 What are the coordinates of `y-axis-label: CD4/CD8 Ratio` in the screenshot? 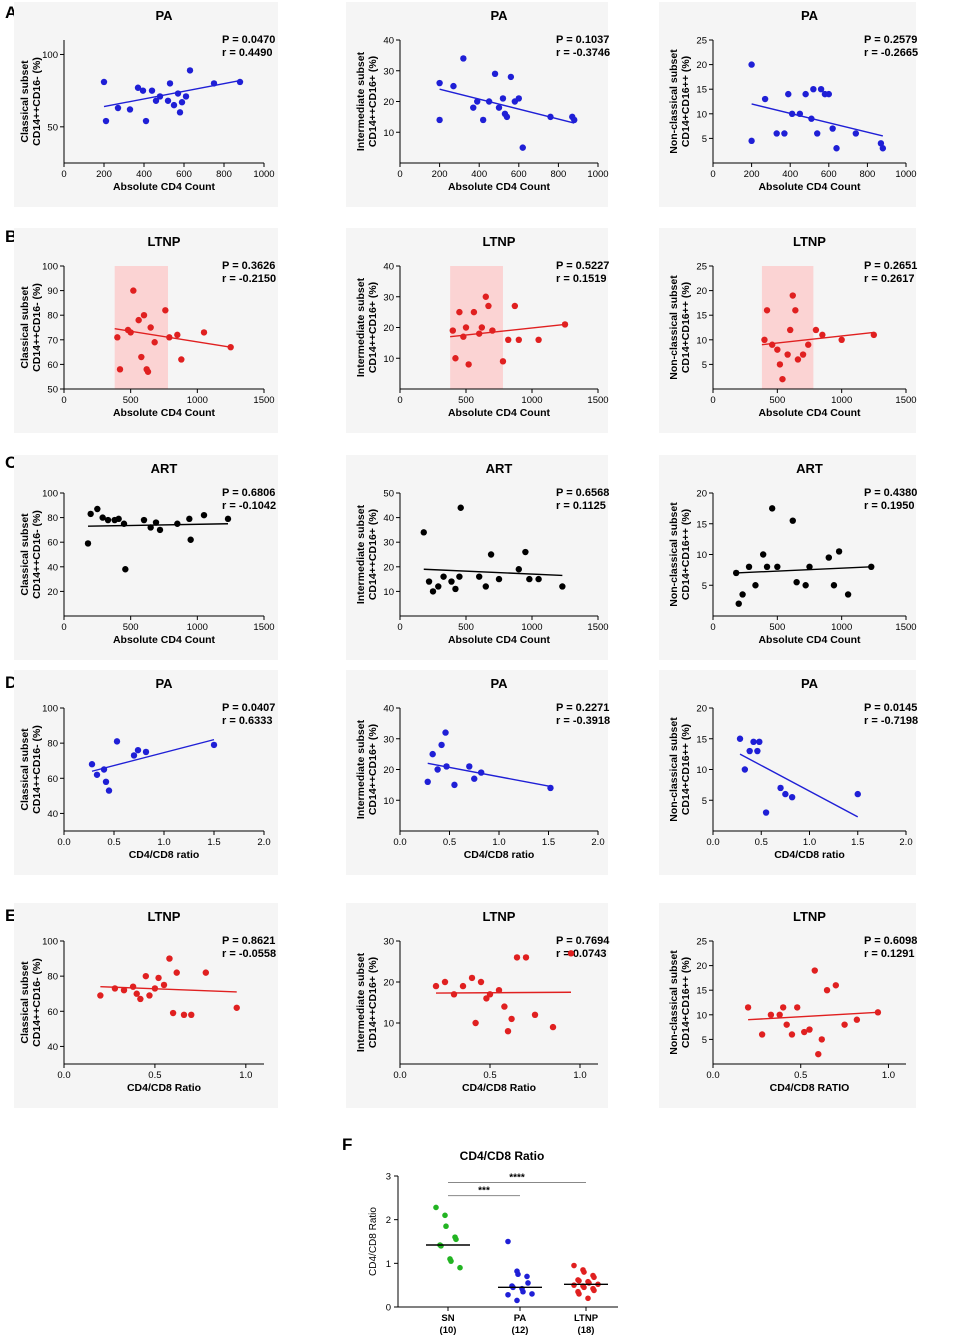 It's located at (373, 1241).